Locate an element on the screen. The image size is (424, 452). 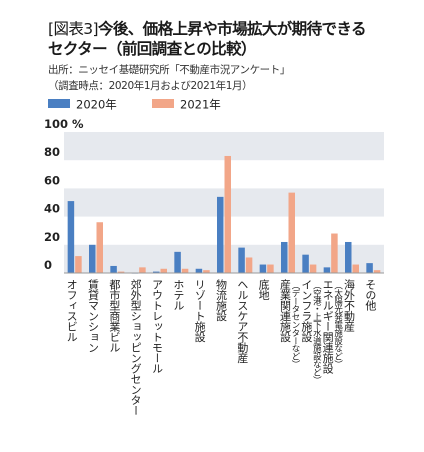
category-note: （太陽光発電施設など） is located at coordinates (338, 324).